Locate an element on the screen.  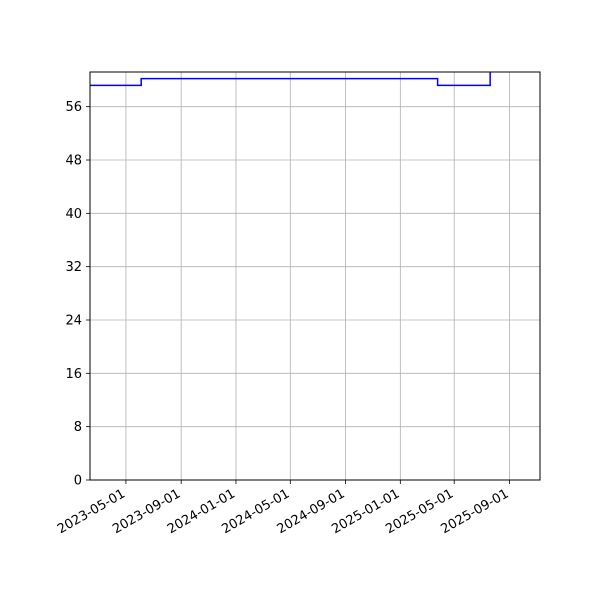
y-tick-label: 48 is located at coordinates (73, 161).